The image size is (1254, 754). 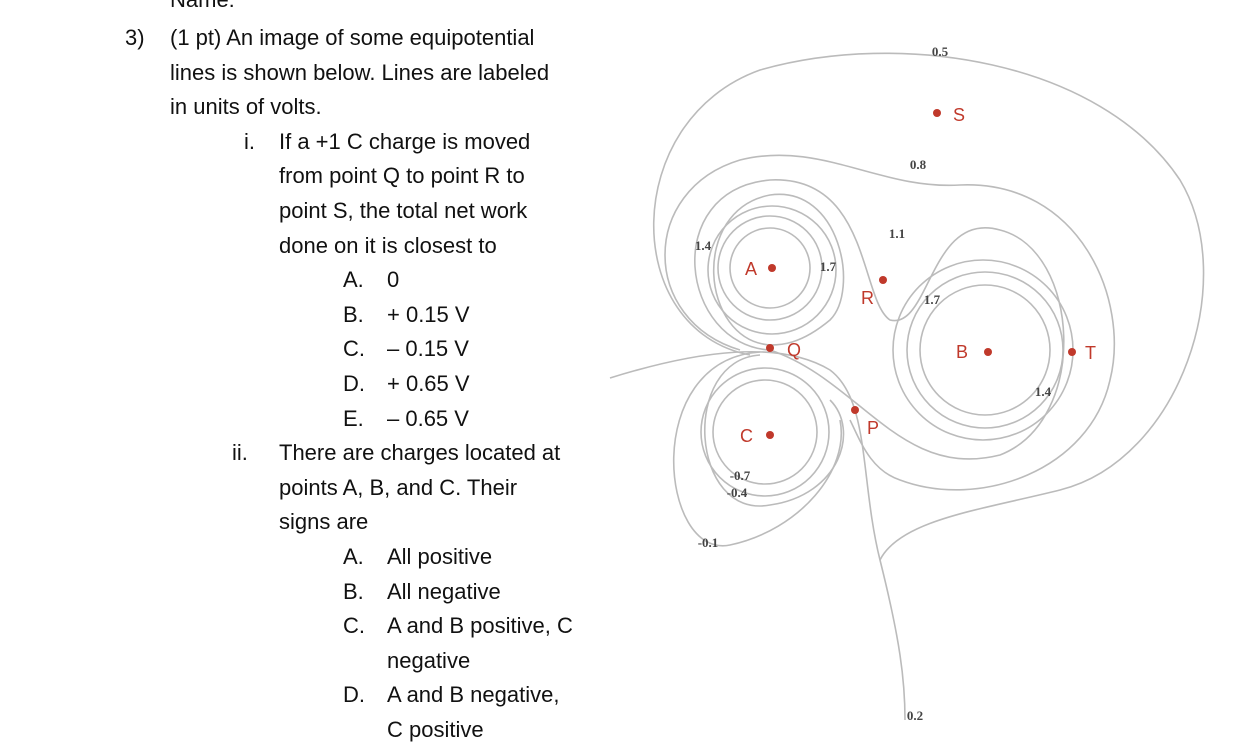 What do you see at coordinates (420, 453) in the screenshot?
I see `part-text: There are charges located at` at bounding box center [420, 453].